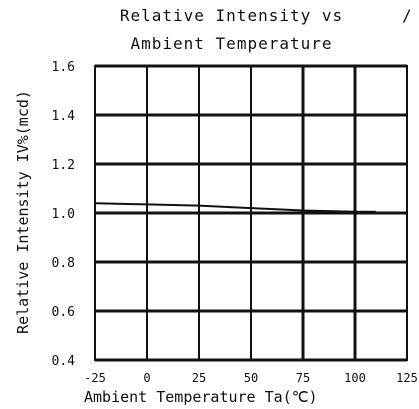 This screenshot has width=419, height=409. I want to click on x-tick-label-2: 25, so click(199, 378).